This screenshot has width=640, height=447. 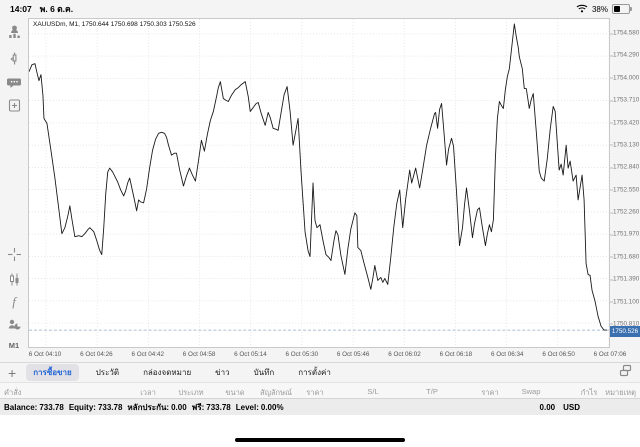 What do you see at coordinates (21, 407) in the screenshot?
I see `balance-label: Balance:` at bounding box center [21, 407].